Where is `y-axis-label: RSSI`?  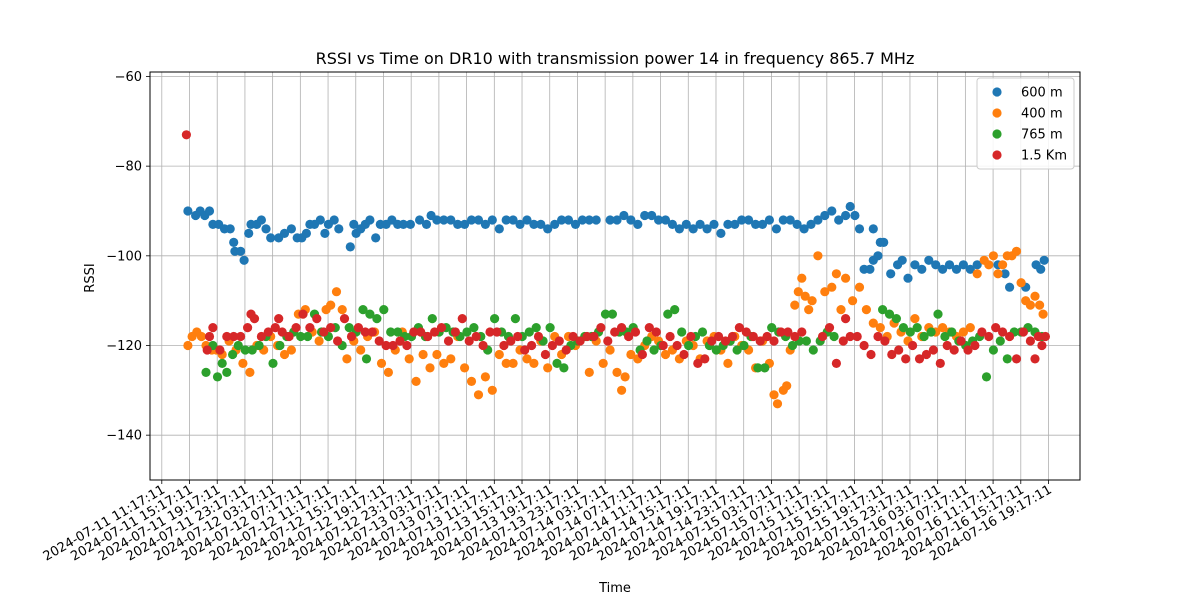
y-axis-label: RSSI is located at coordinates (90, 277).